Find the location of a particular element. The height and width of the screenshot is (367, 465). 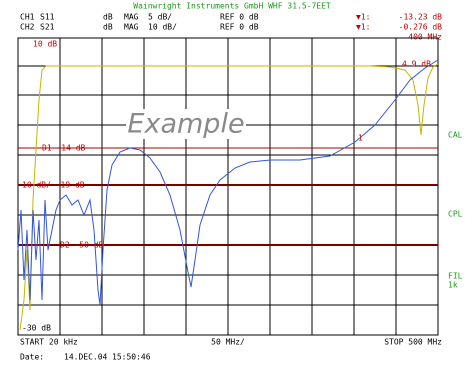

softkey: CAL is located at coordinates (455, 135).